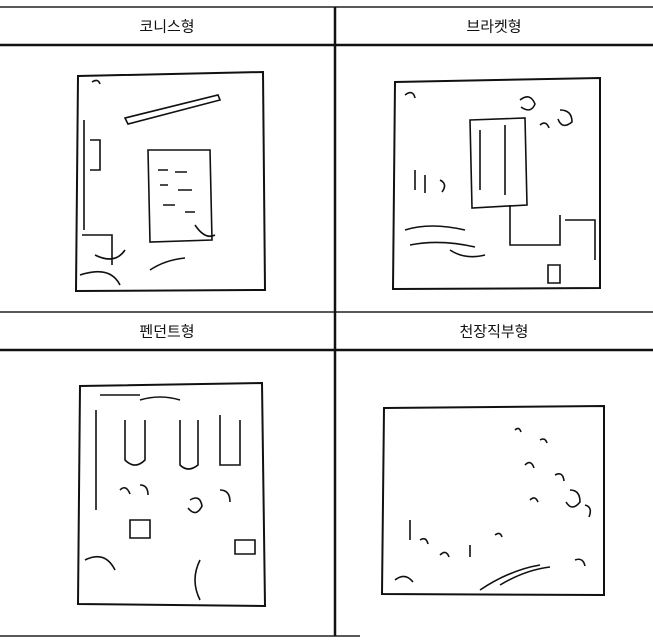 Image resolution: width=653 pixels, height=641 pixels. Describe the element at coordinates (493, 332) in the screenshot. I see `cell-header: 천장직부형` at that location.